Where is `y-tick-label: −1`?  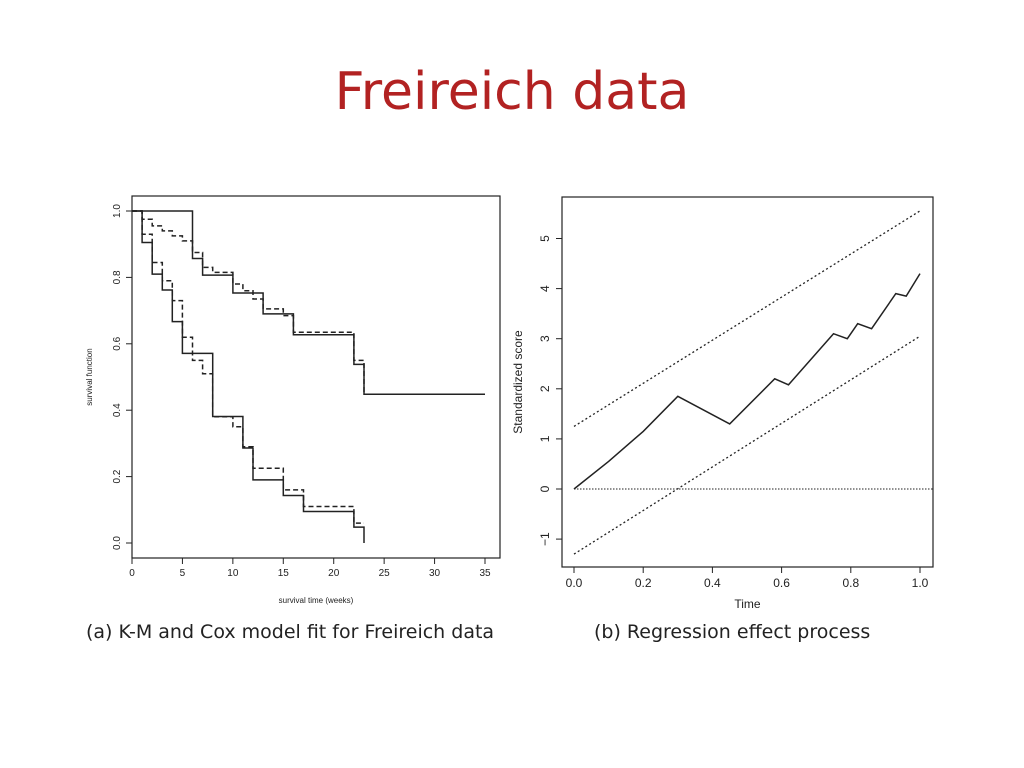
y-tick-label: −1 is located at coordinates (545, 539).